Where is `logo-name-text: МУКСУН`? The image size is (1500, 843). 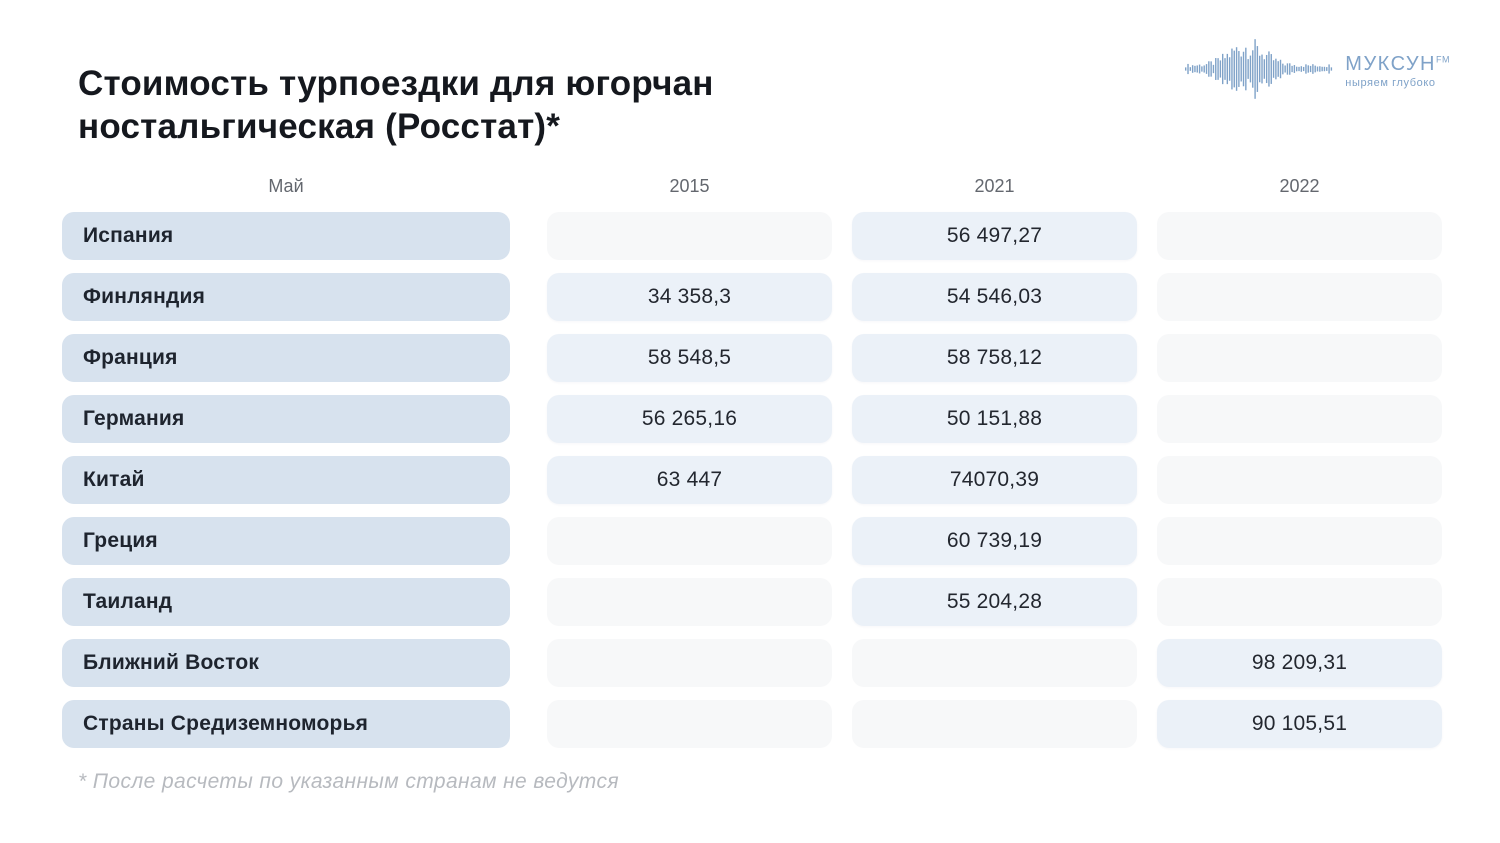
logo-name-text: МУКСУН is located at coordinates (1390, 63).